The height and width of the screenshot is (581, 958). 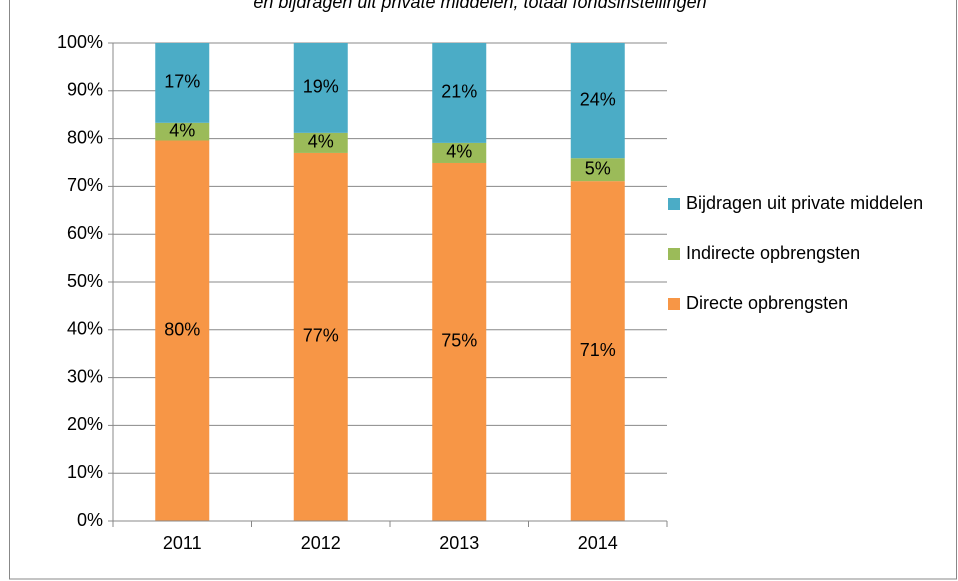 What do you see at coordinates (85, 376) in the screenshot?
I see `y-tick-label: 30%` at bounding box center [85, 376].